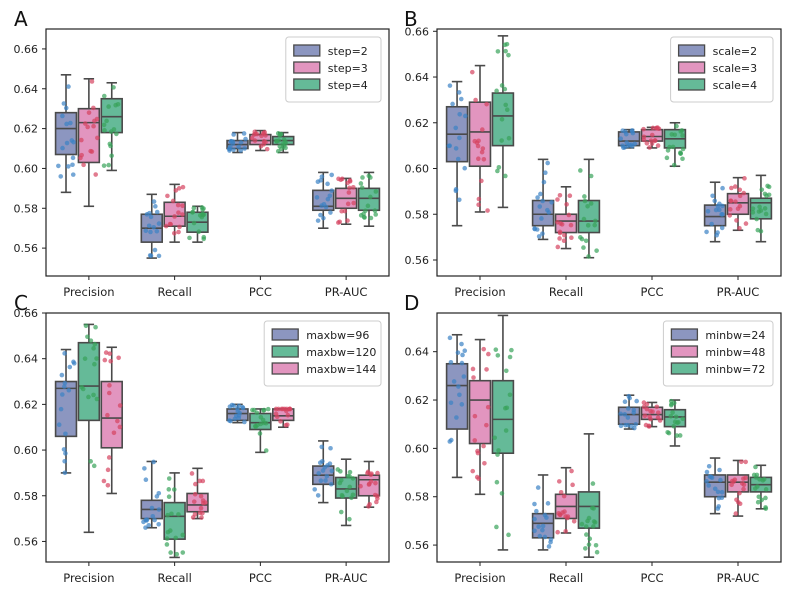 Image resolution: width=792 pixels, height=593 pixels. I want to click on box-scale=3-PR-AUC, so click(738, 204).